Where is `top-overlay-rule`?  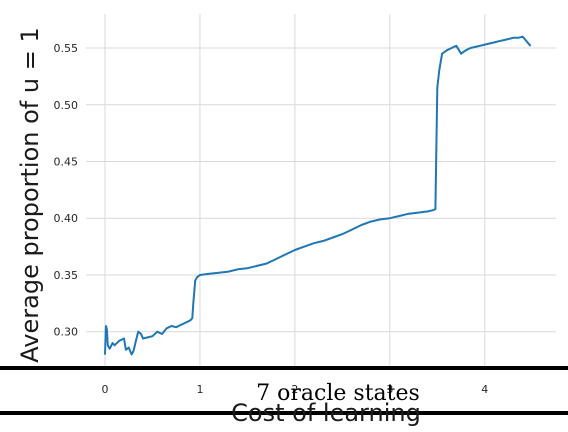
top-overlay-rule is located at coordinates (284, 368).